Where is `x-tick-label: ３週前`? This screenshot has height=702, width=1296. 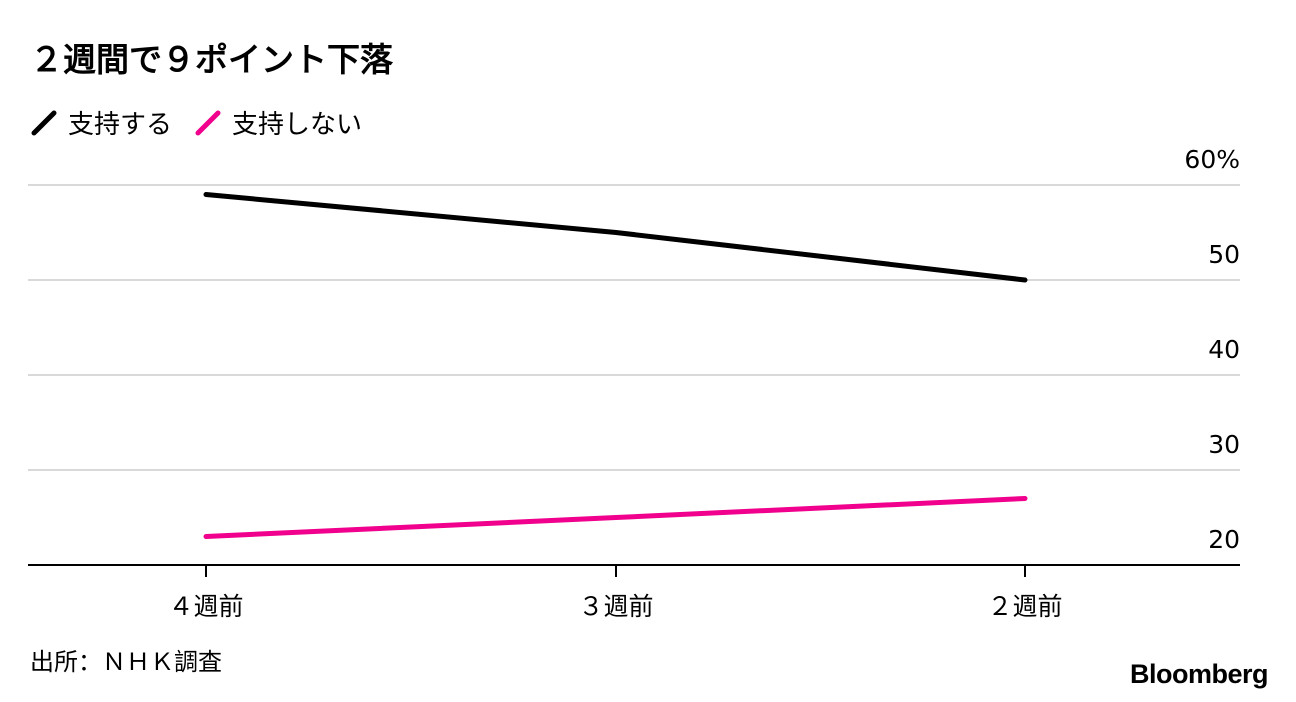 x-tick-label: ３週前 is located at coordinates (615, 606).